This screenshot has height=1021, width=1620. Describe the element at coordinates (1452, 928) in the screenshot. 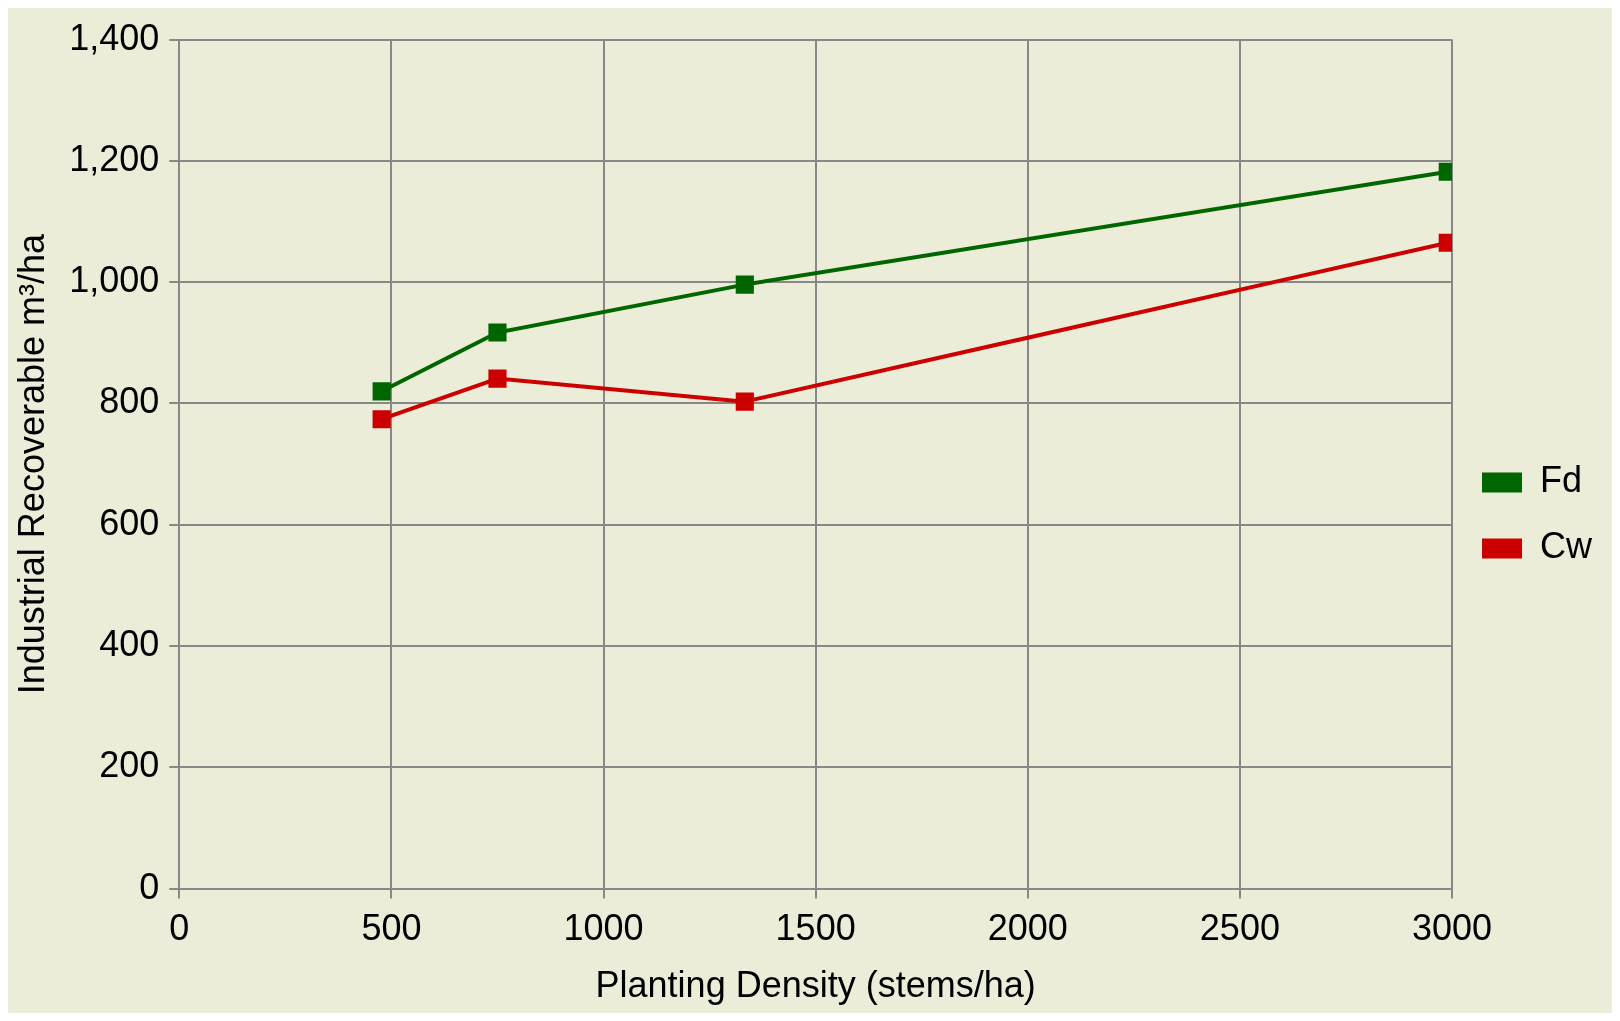

I see `x-tick-label: 3000` at that location.